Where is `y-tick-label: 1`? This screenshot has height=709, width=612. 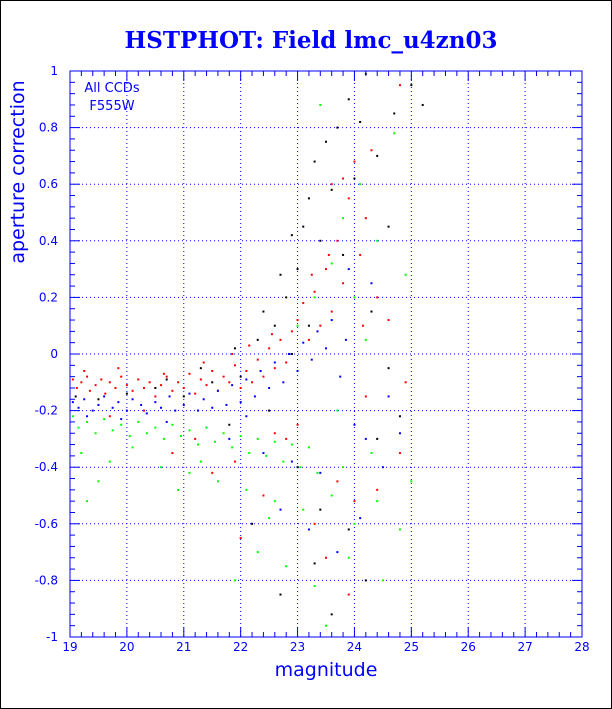
y-tick-label: 1 is located at coordinates (54, 71).